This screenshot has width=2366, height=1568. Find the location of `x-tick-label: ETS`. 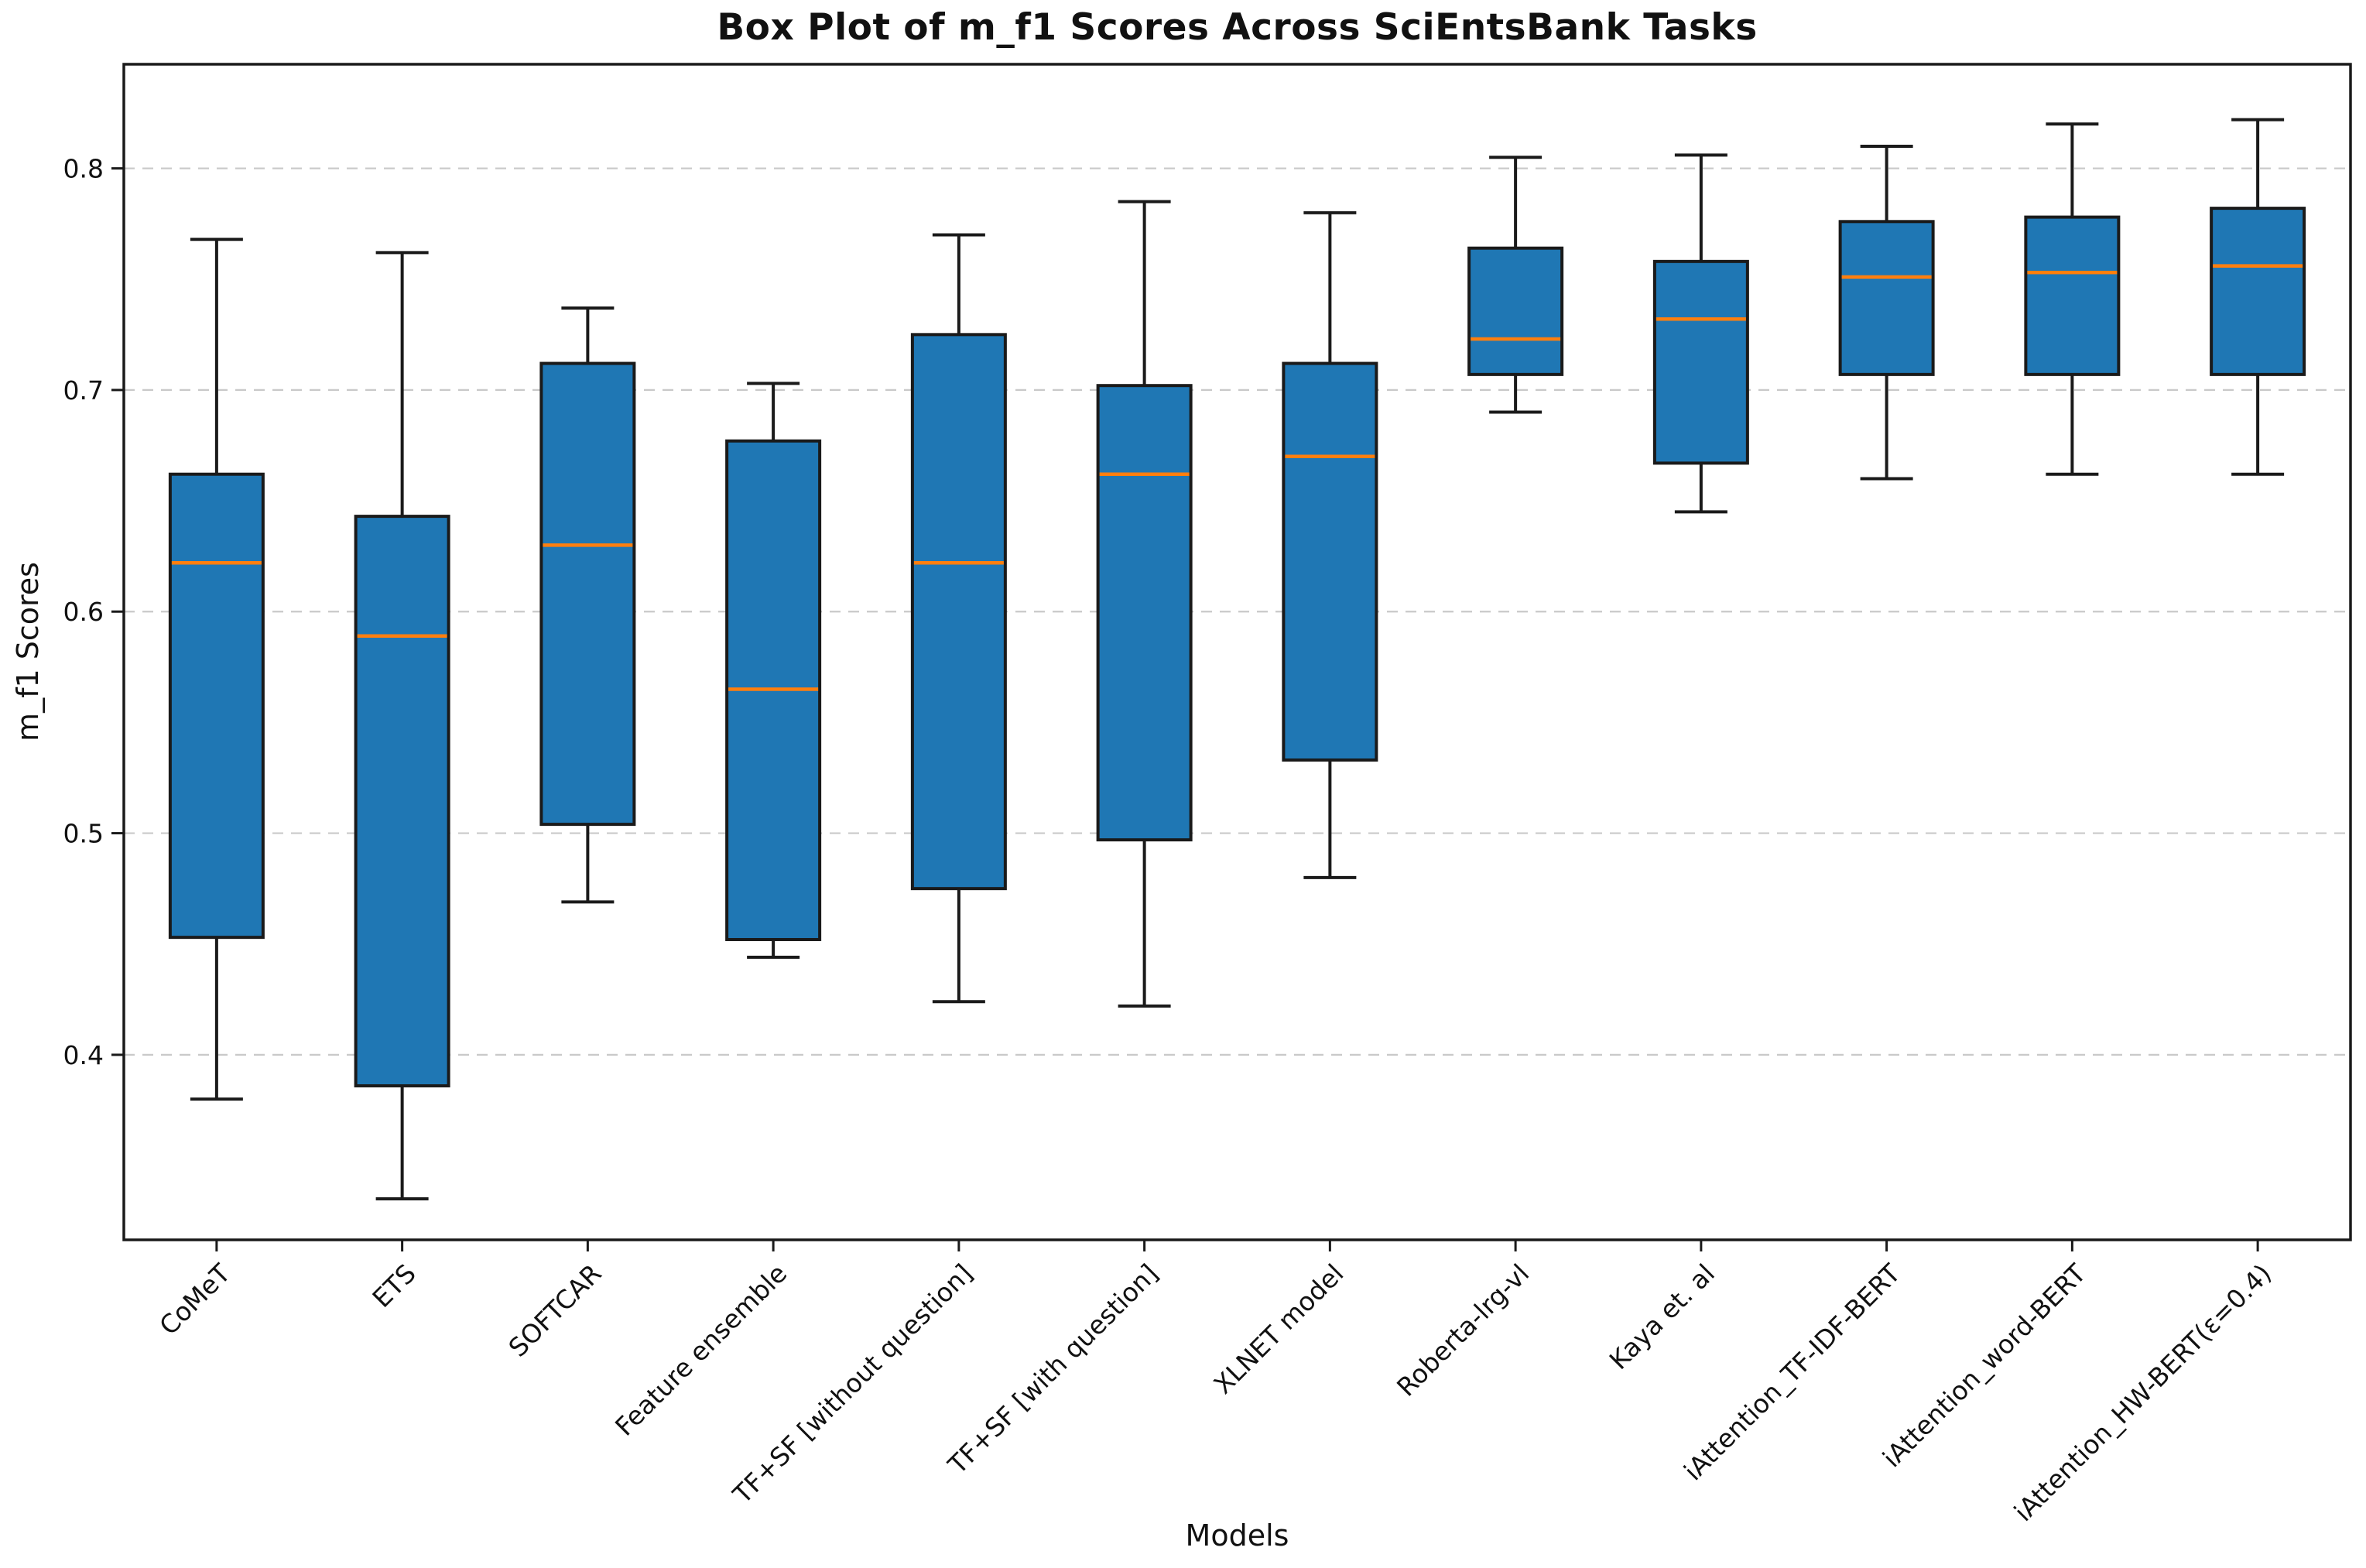

x-tick-label: ETS is located at coordinates (393, 1285).